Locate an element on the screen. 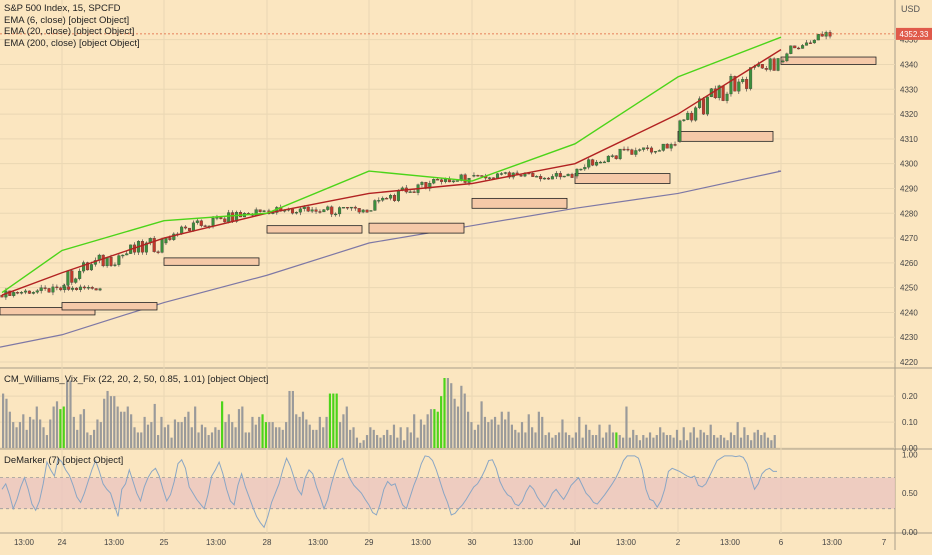 Image resolution: width=932 pixels, height=555 pixels. price-tick-label: 4220 is located at coordinates (909, 362).